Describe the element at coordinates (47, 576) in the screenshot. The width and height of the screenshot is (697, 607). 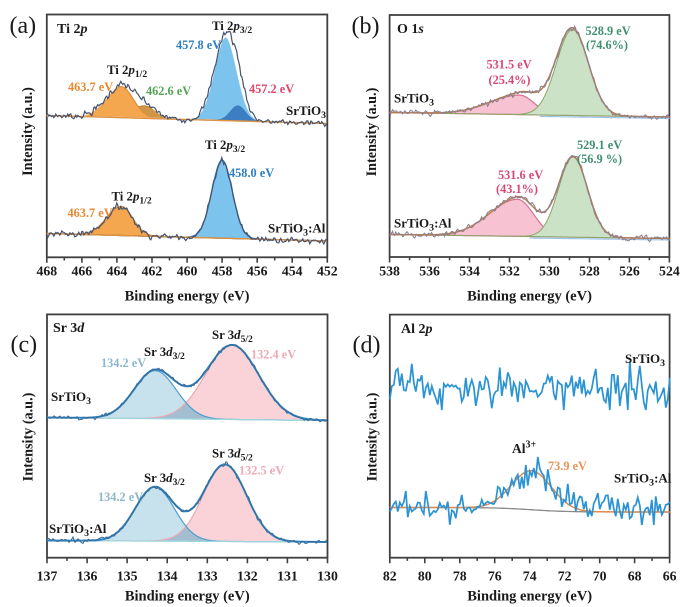
I see `svg-text: 137` at that location.